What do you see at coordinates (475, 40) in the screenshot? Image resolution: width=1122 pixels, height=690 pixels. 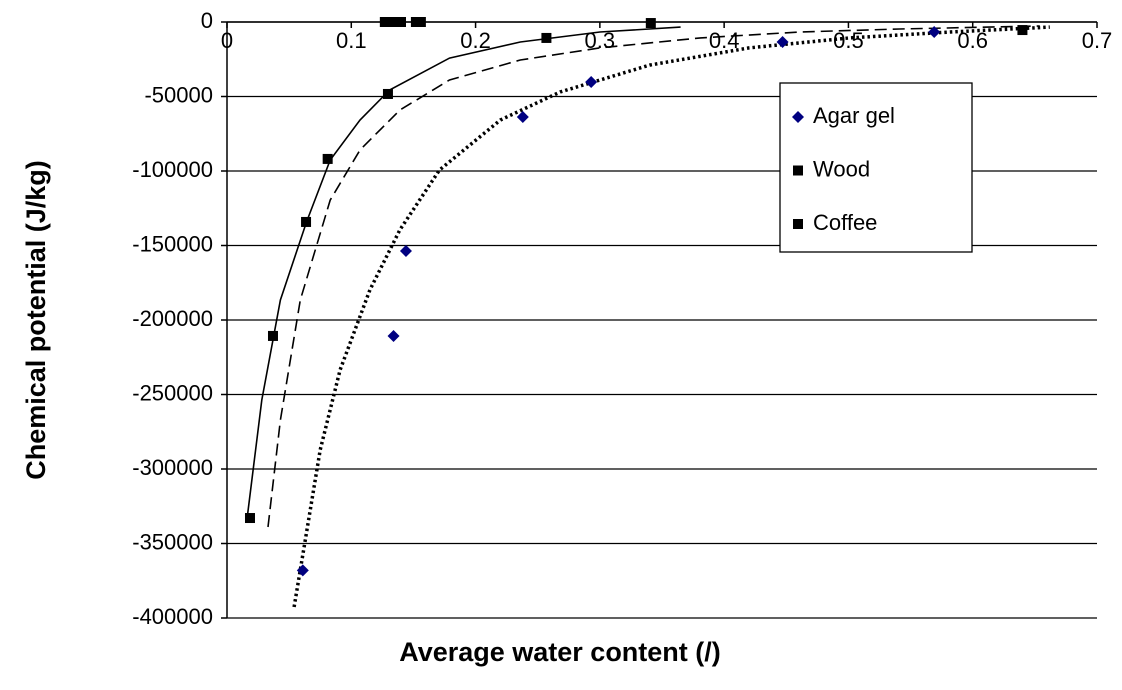 I see `x-tick-label: 0.2` at bounding box center [475, 40].